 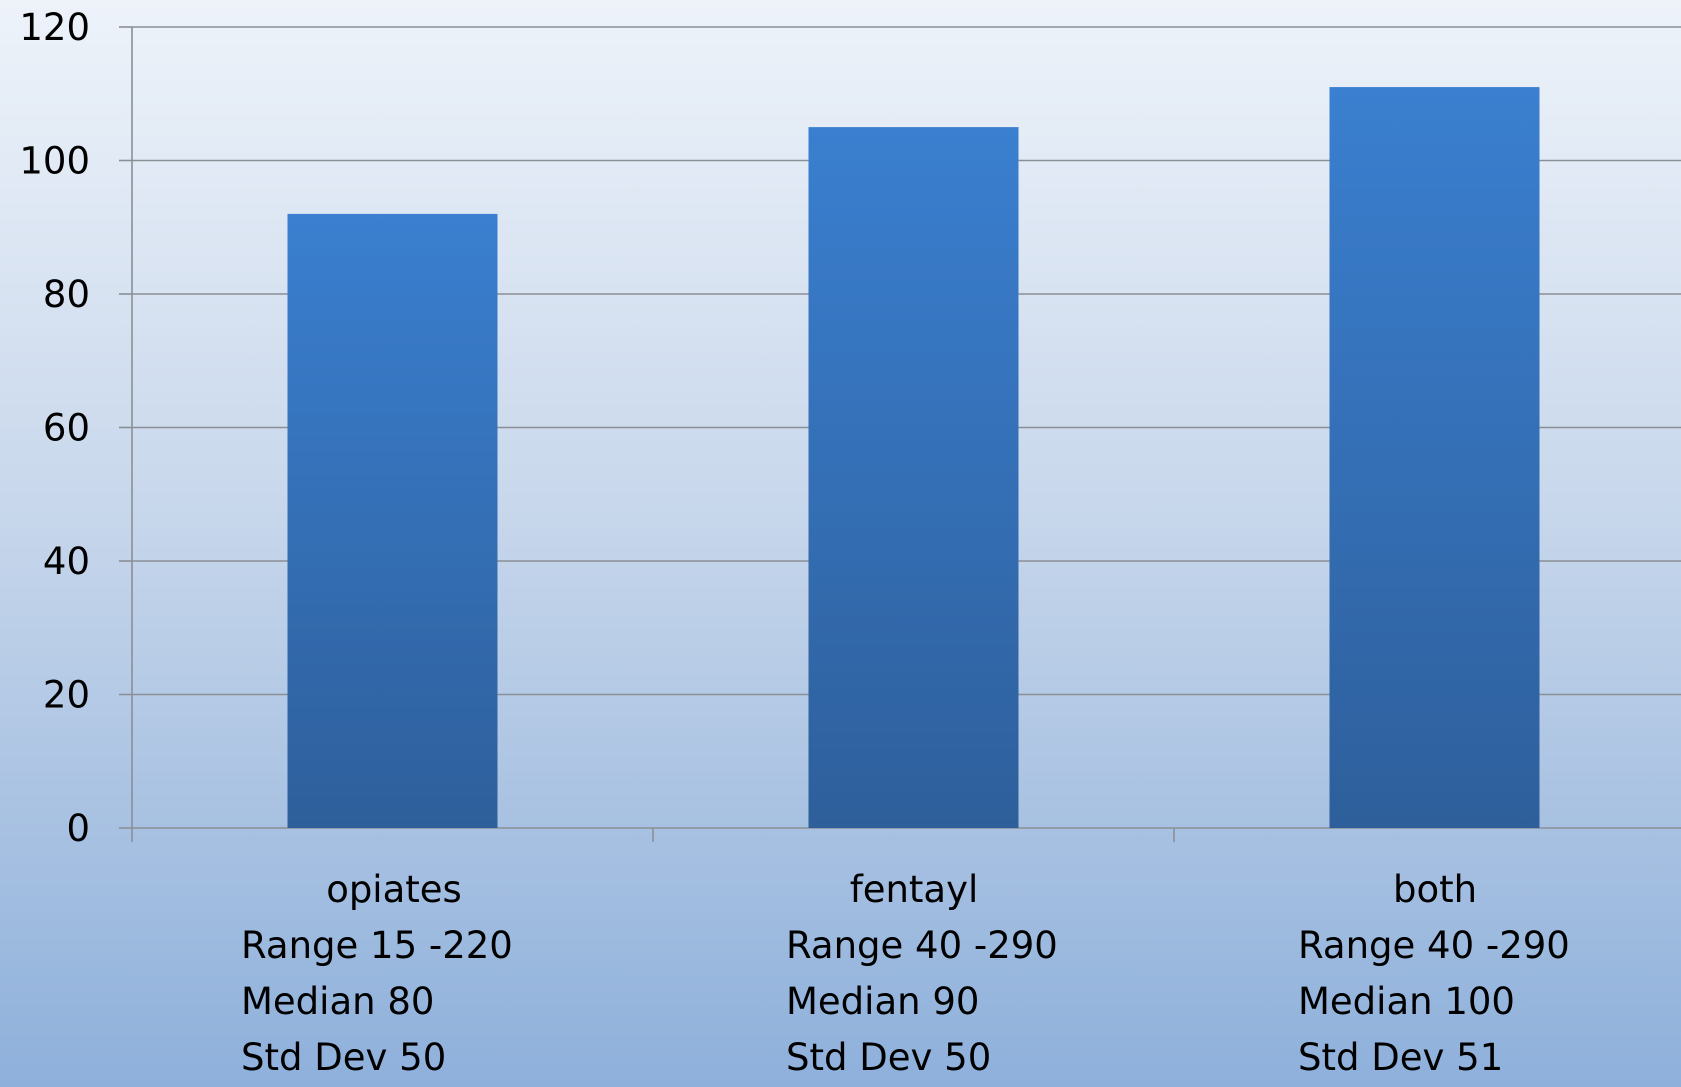 I want to click on y-tick-label: 40, so click(x=66, y=561).